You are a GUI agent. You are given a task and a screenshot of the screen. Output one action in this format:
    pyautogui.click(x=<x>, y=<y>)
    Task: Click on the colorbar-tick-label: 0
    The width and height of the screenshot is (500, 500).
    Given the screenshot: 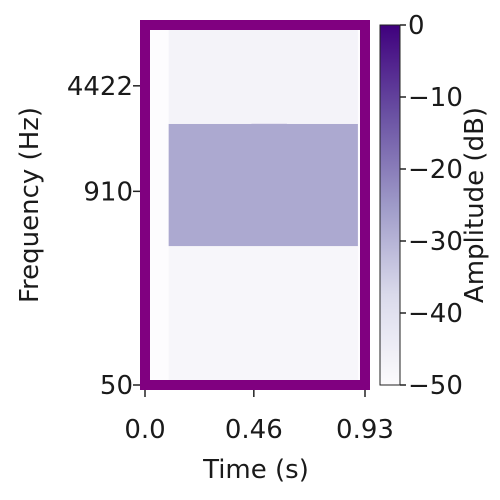 What is the action you would take?
    pyautogui.click(x=416, y=26)
    